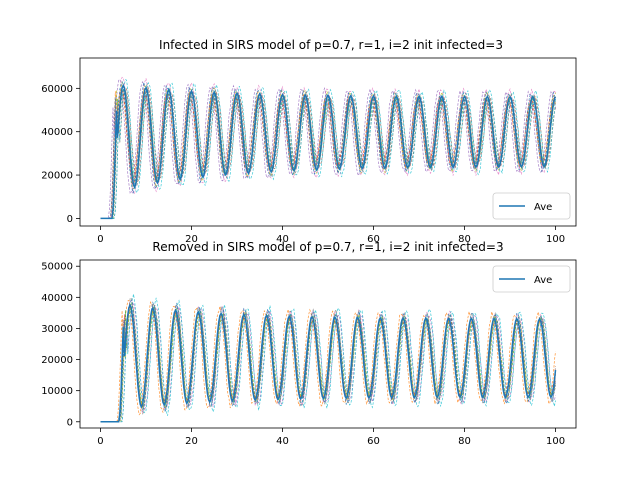  I want to click on removed-legend: Ave, so click(531, 279).